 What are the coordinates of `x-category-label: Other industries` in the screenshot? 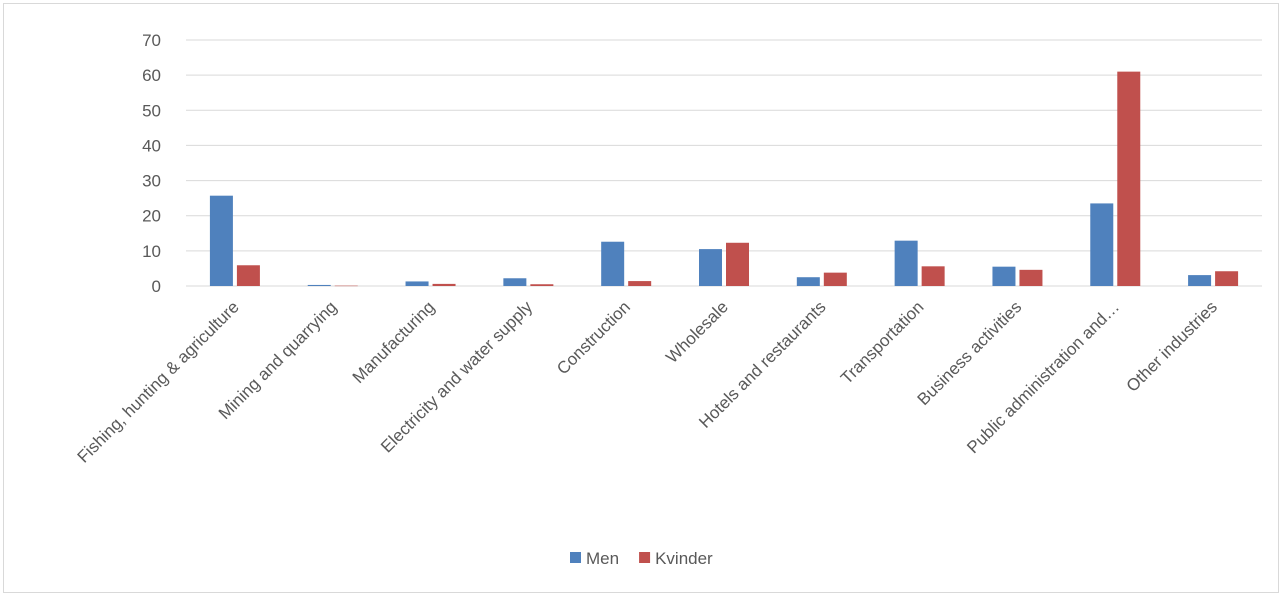 It's located at (1172, 346).